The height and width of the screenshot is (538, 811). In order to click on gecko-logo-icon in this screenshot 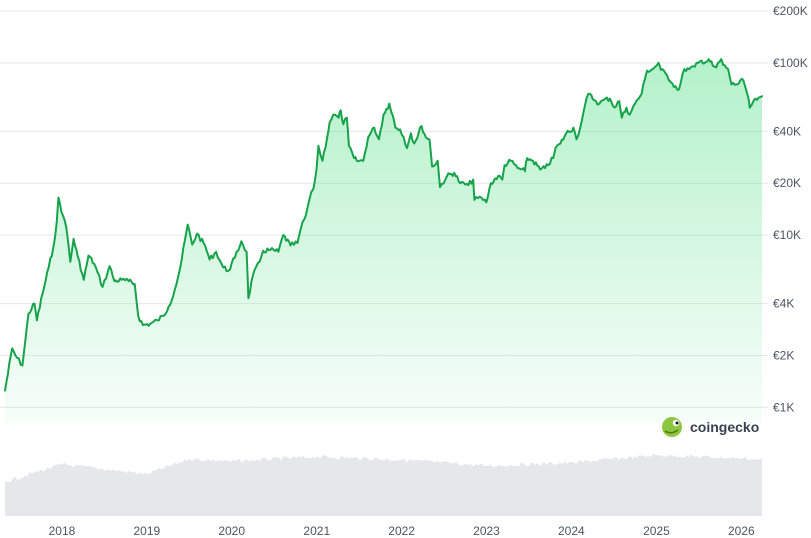, I will do `click(672, 427)`.